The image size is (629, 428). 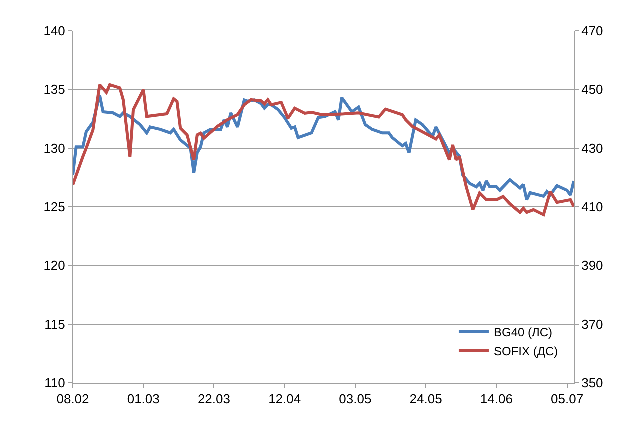 What do you see at coordinates (55, 324) in the screenshot?
I see `y-tick-label: 115` at bounding box center [55, 324].